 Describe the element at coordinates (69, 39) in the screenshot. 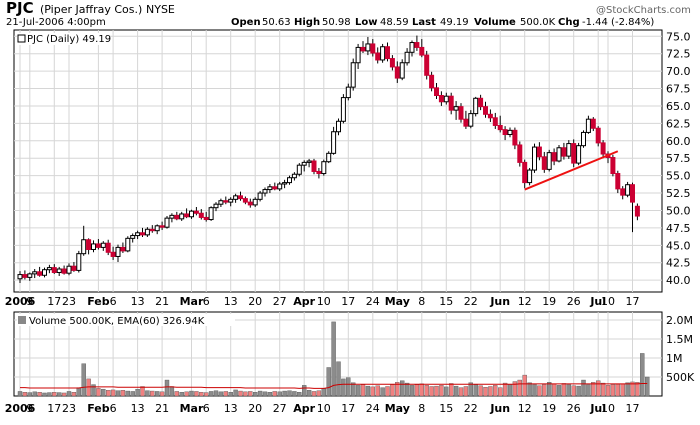

I see `price-legend: PJC (Daily) 49.19` at that location.